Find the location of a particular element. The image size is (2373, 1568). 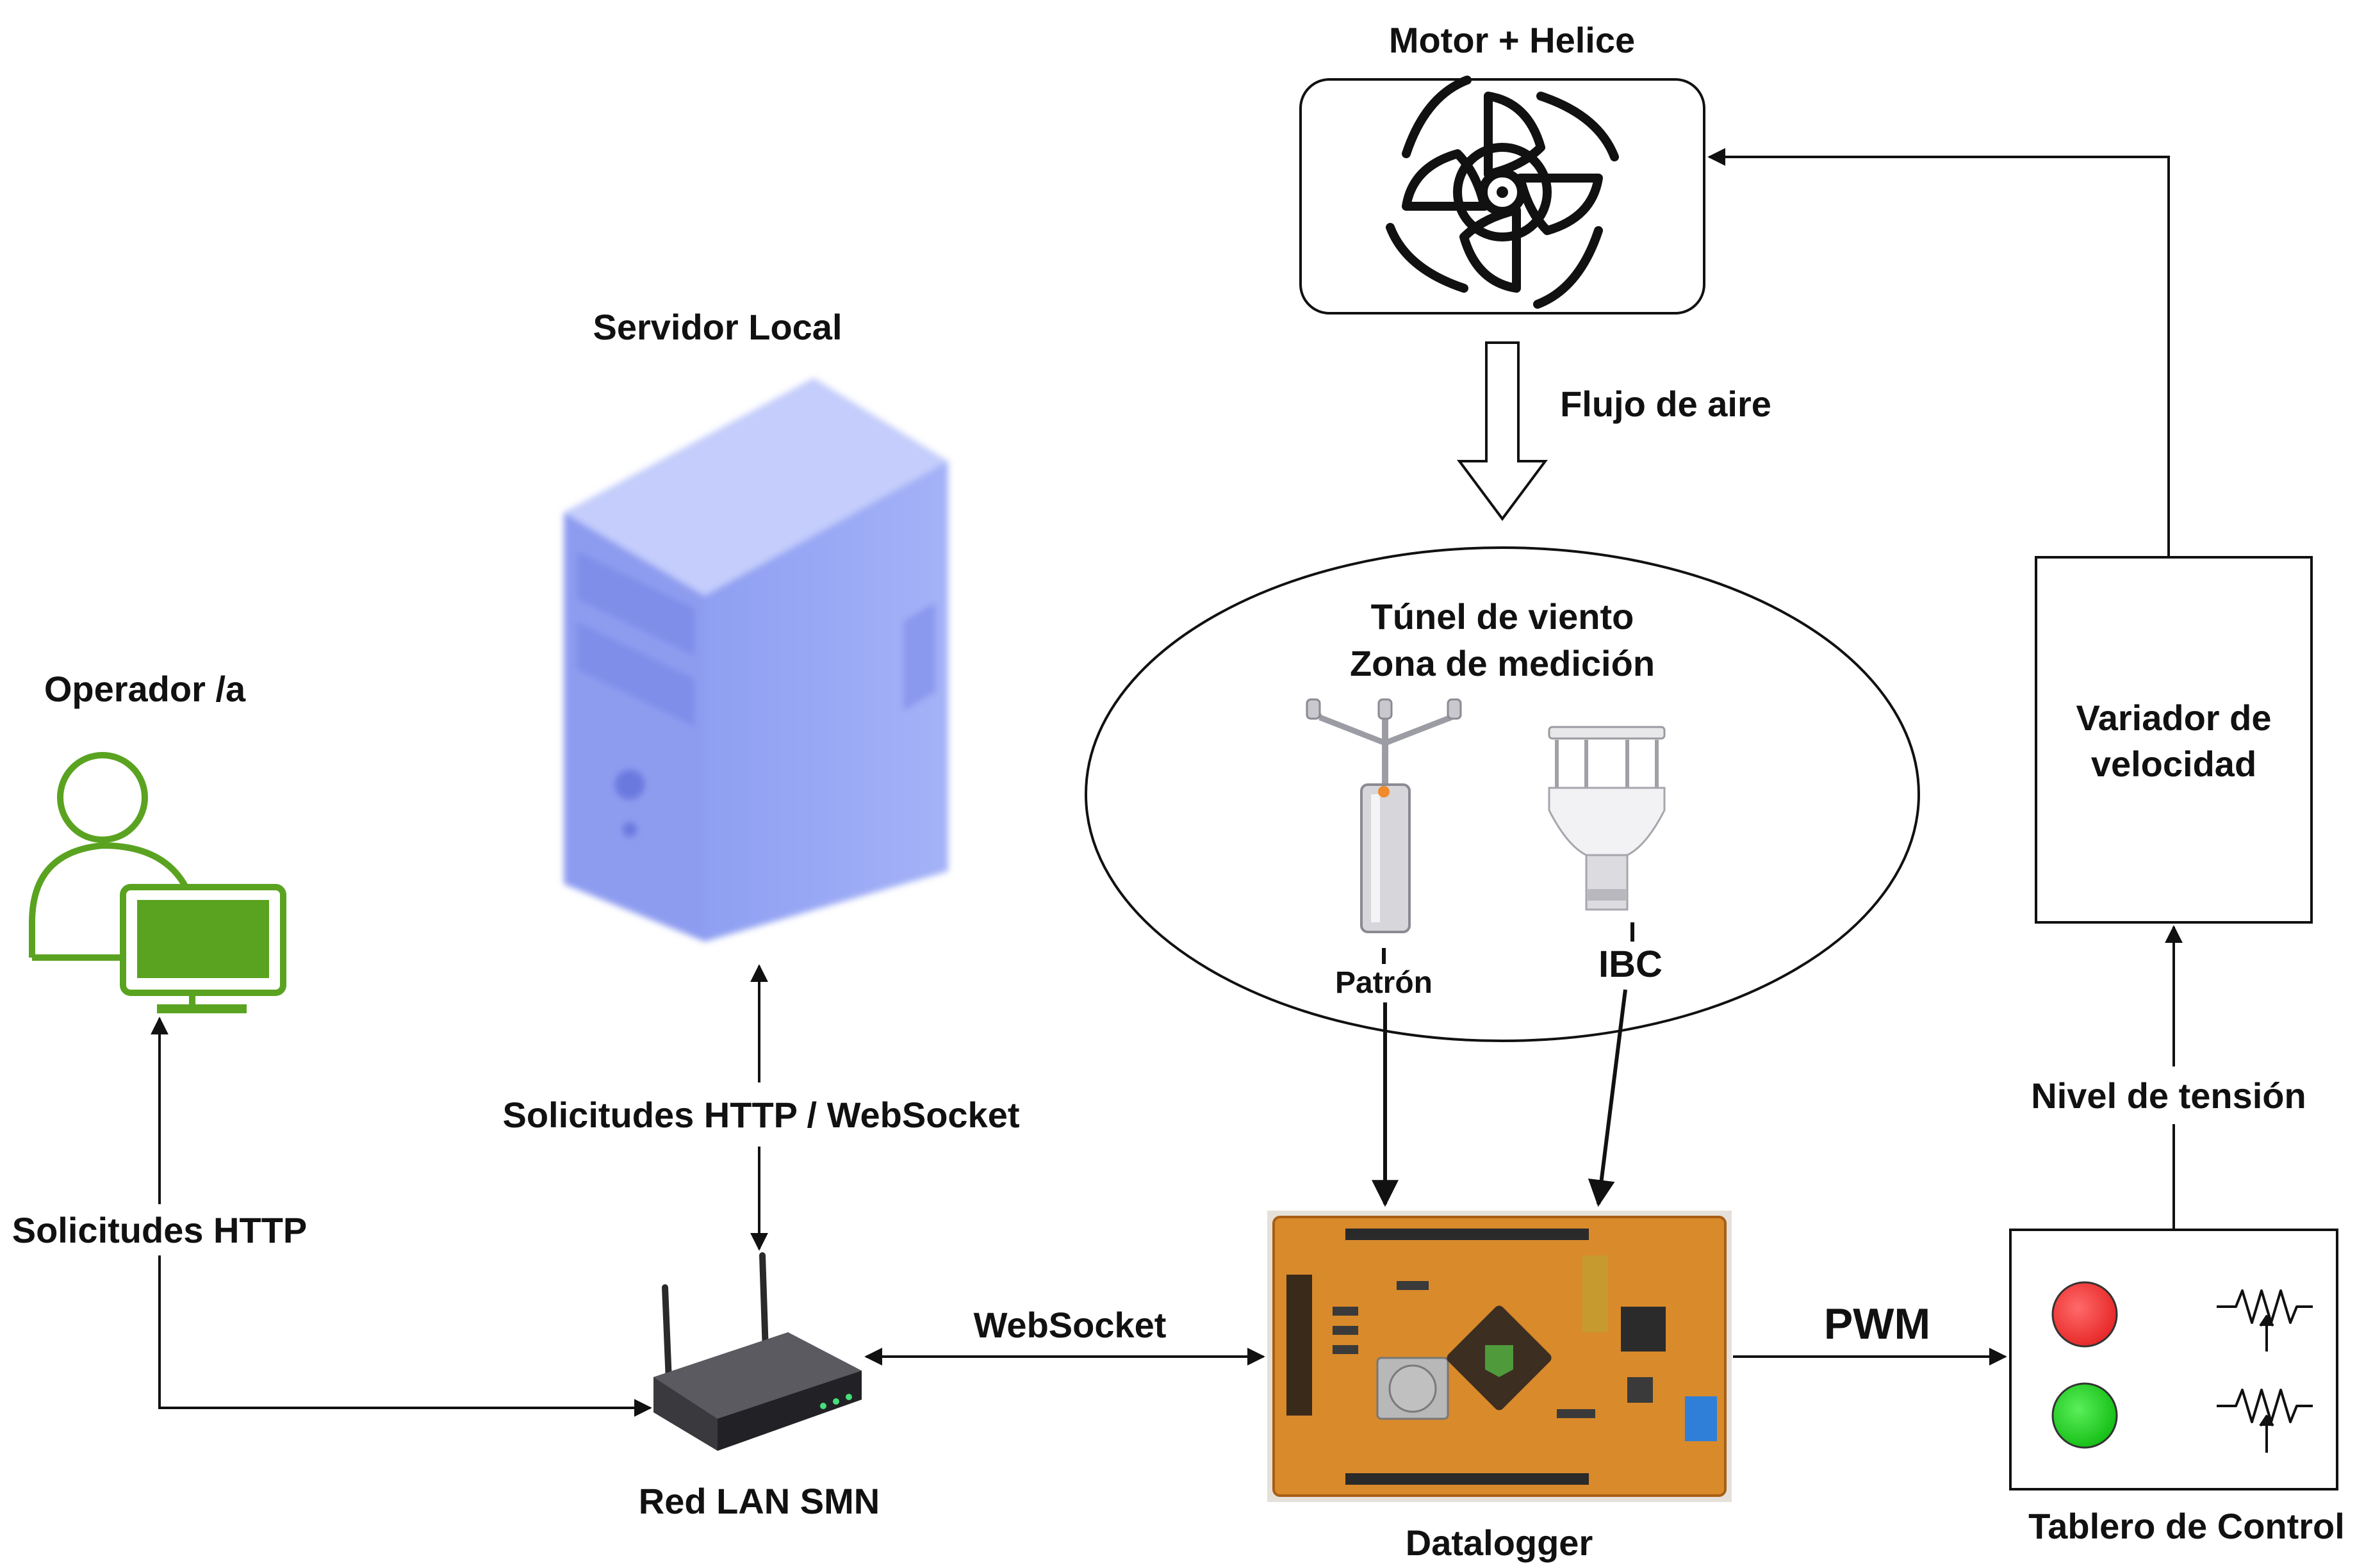

variador-label-line1: Variador de is located at coordinates (2173, 718).